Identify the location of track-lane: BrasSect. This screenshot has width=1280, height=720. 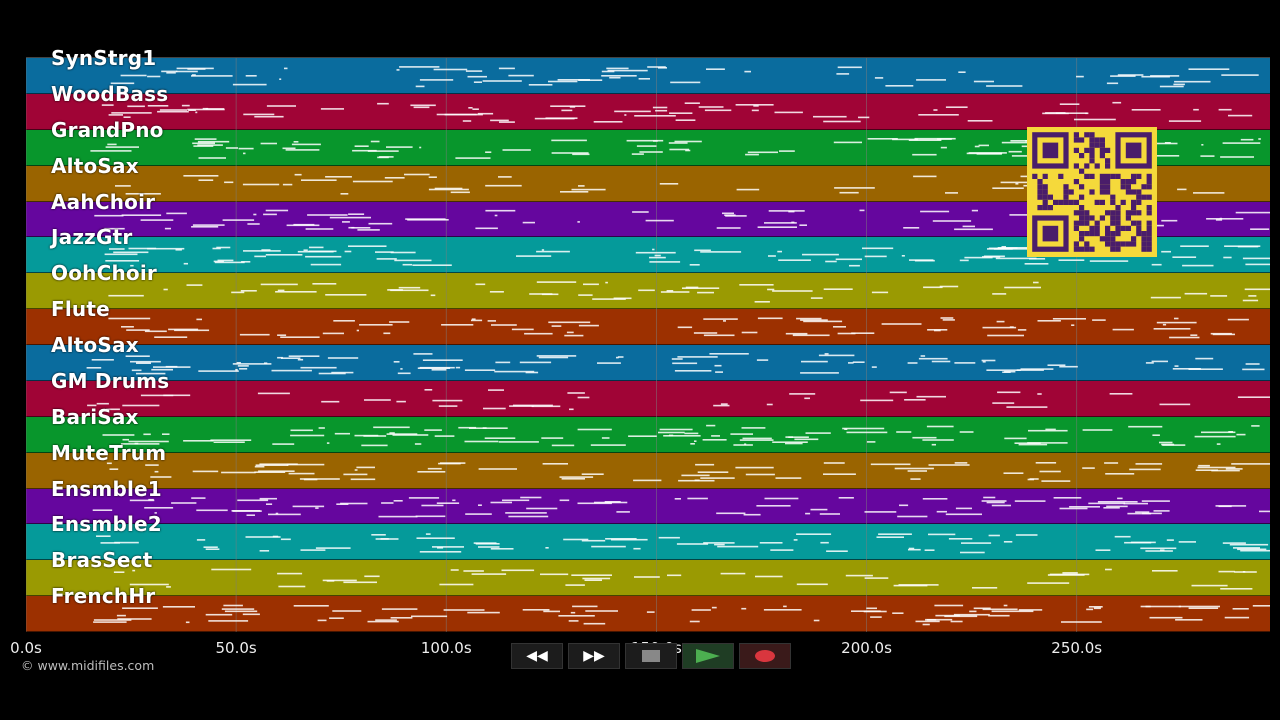
(648, 572).